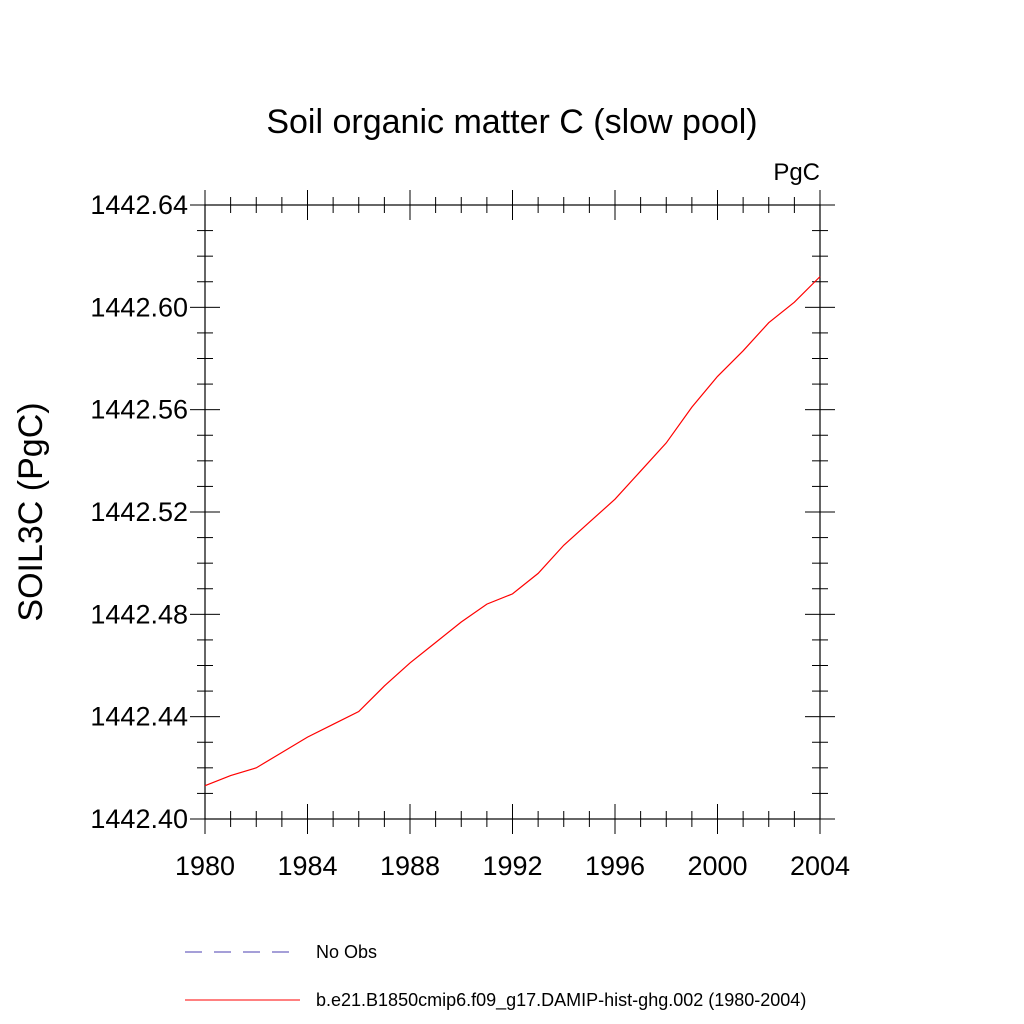 This screenshot has width=1024, height=1024. Describe the element at coordinates (139, 205) in the screenshot. I see `y-tick-label: 1442.64` at that location.